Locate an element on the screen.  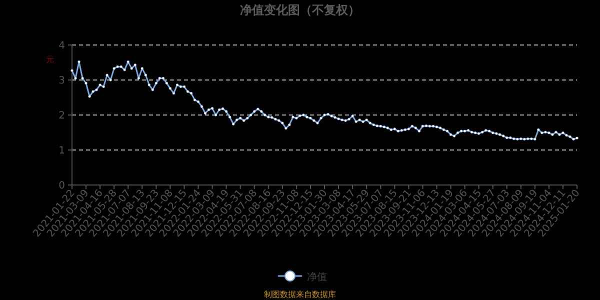
y-tick-label: 0 is located at coordinates (61, 186).